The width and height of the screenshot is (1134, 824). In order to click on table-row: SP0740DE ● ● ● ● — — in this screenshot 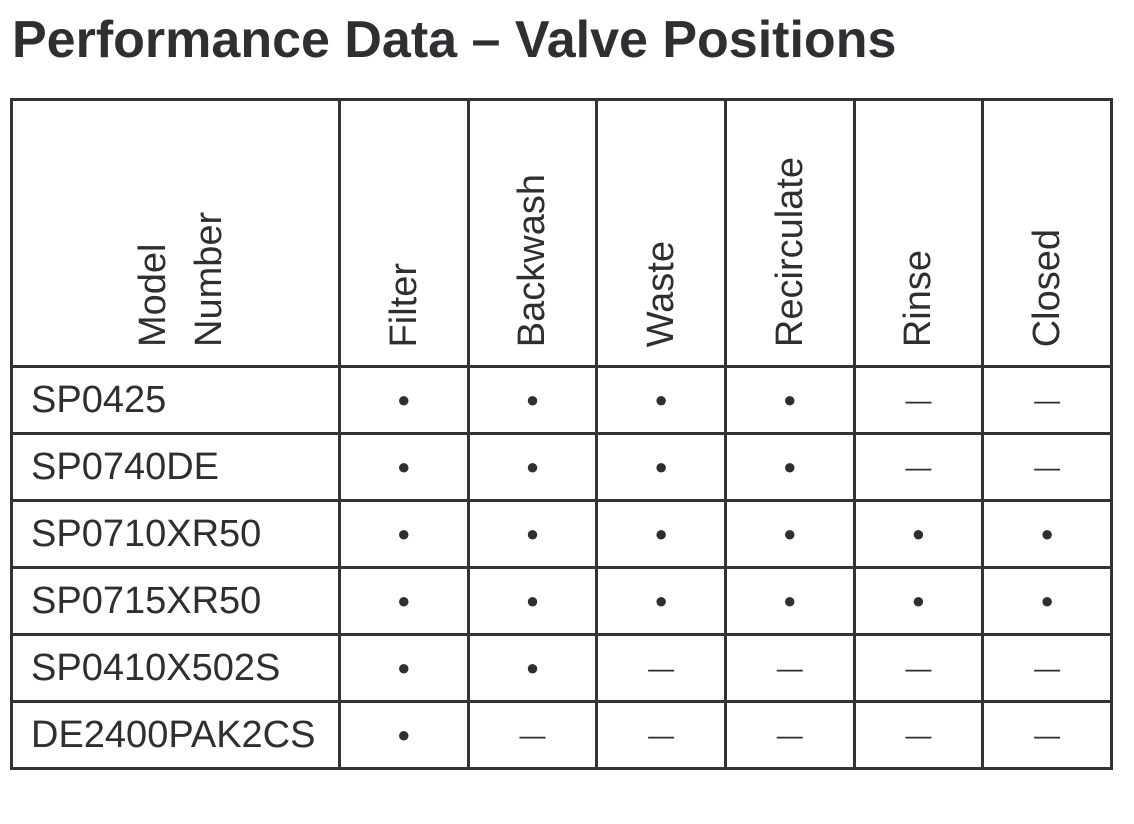, I will do `click(561, 467)`.